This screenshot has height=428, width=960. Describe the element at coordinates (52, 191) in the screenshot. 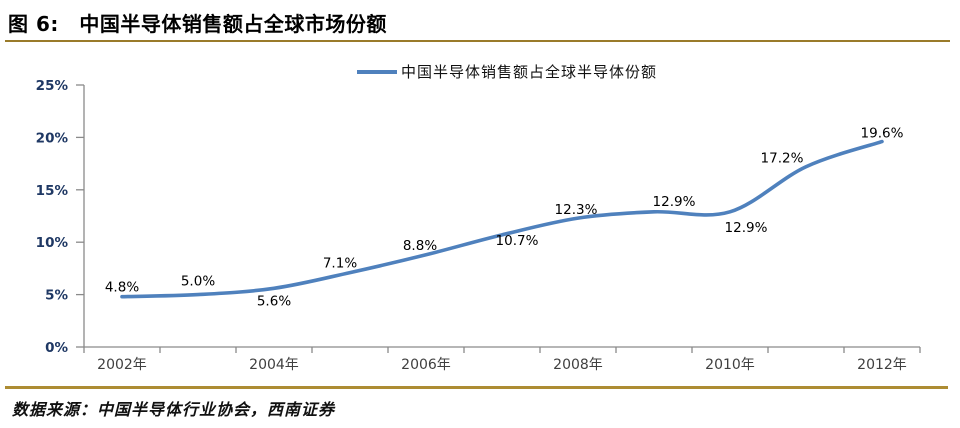

I see `svg-text: 15%` at that location.